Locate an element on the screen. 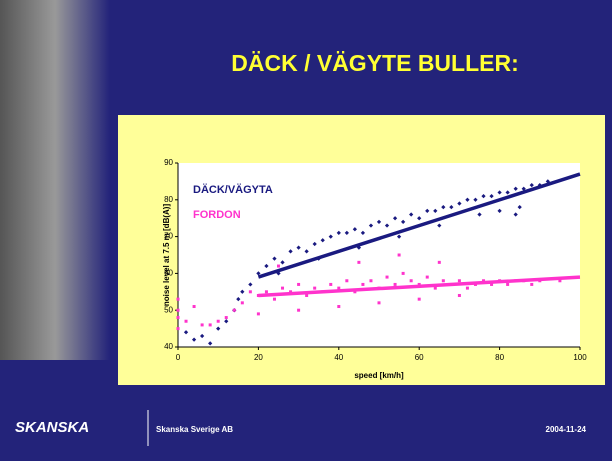 Image resolution: width=612 pixels, height=466 pixels. x-tick-label: 20 is located at coordinates (258, 357).